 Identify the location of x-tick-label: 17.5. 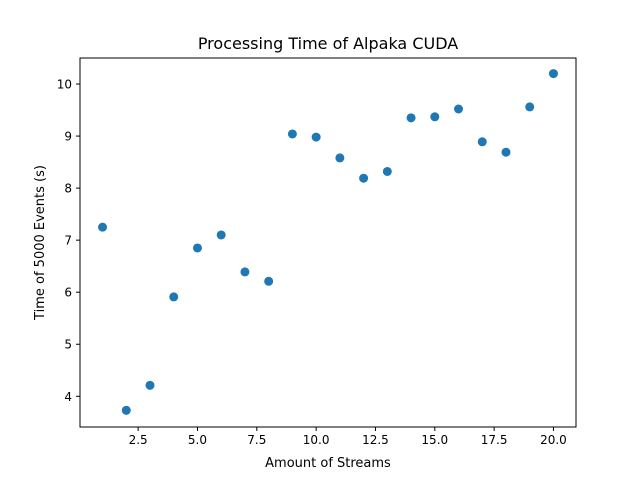
(494, 440).